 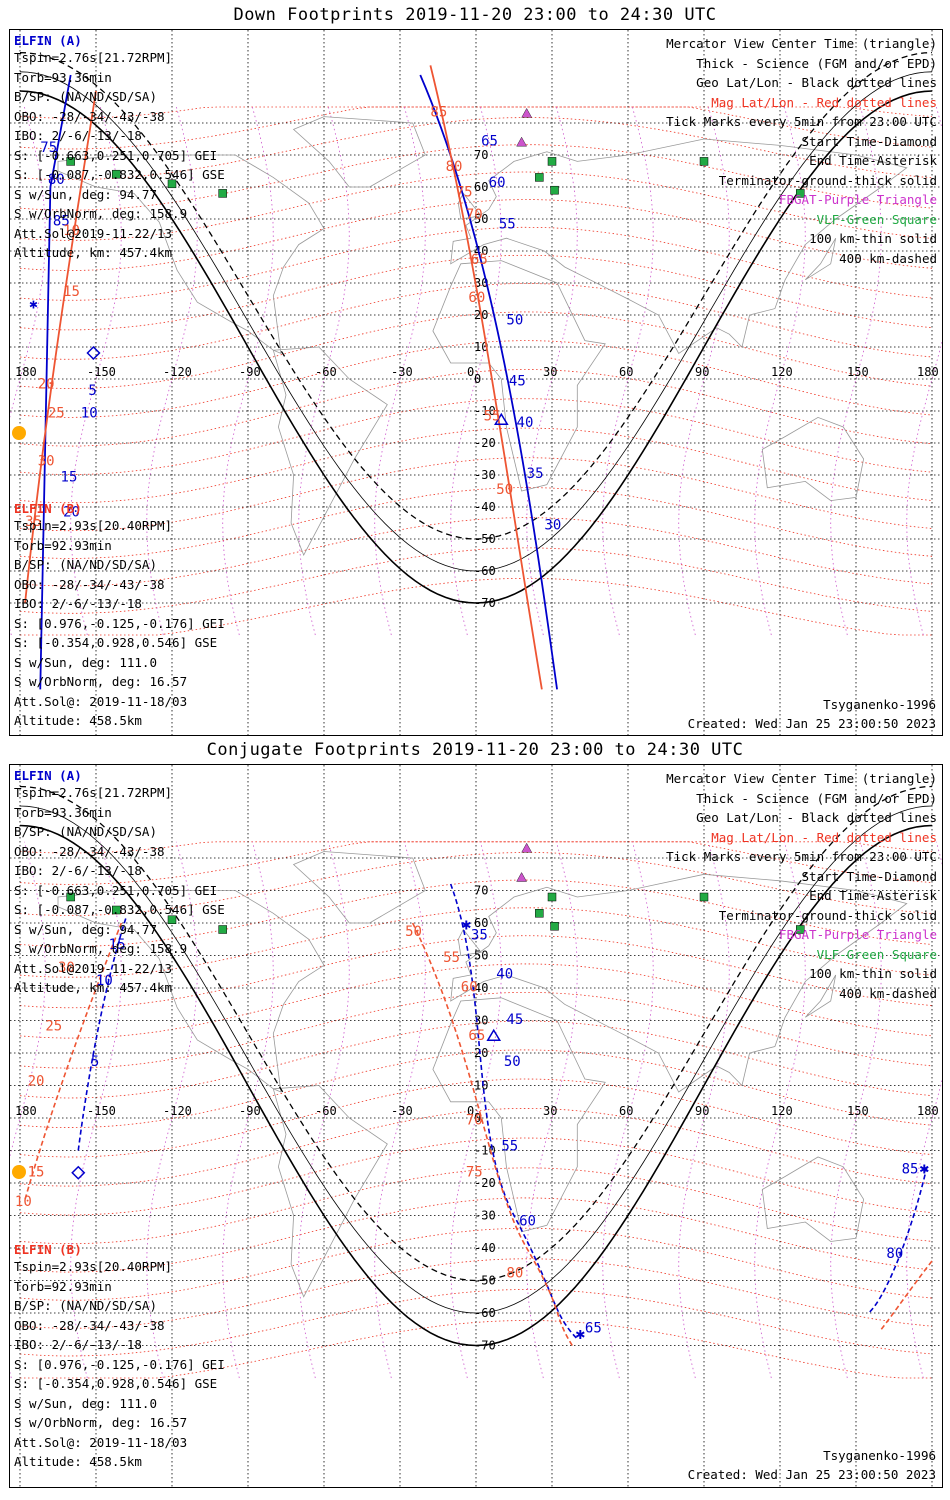 What do you see at coordinates (56, 180) in the screenshot?
I see `tick-label-a: 80` at bounding box center [56, 180].